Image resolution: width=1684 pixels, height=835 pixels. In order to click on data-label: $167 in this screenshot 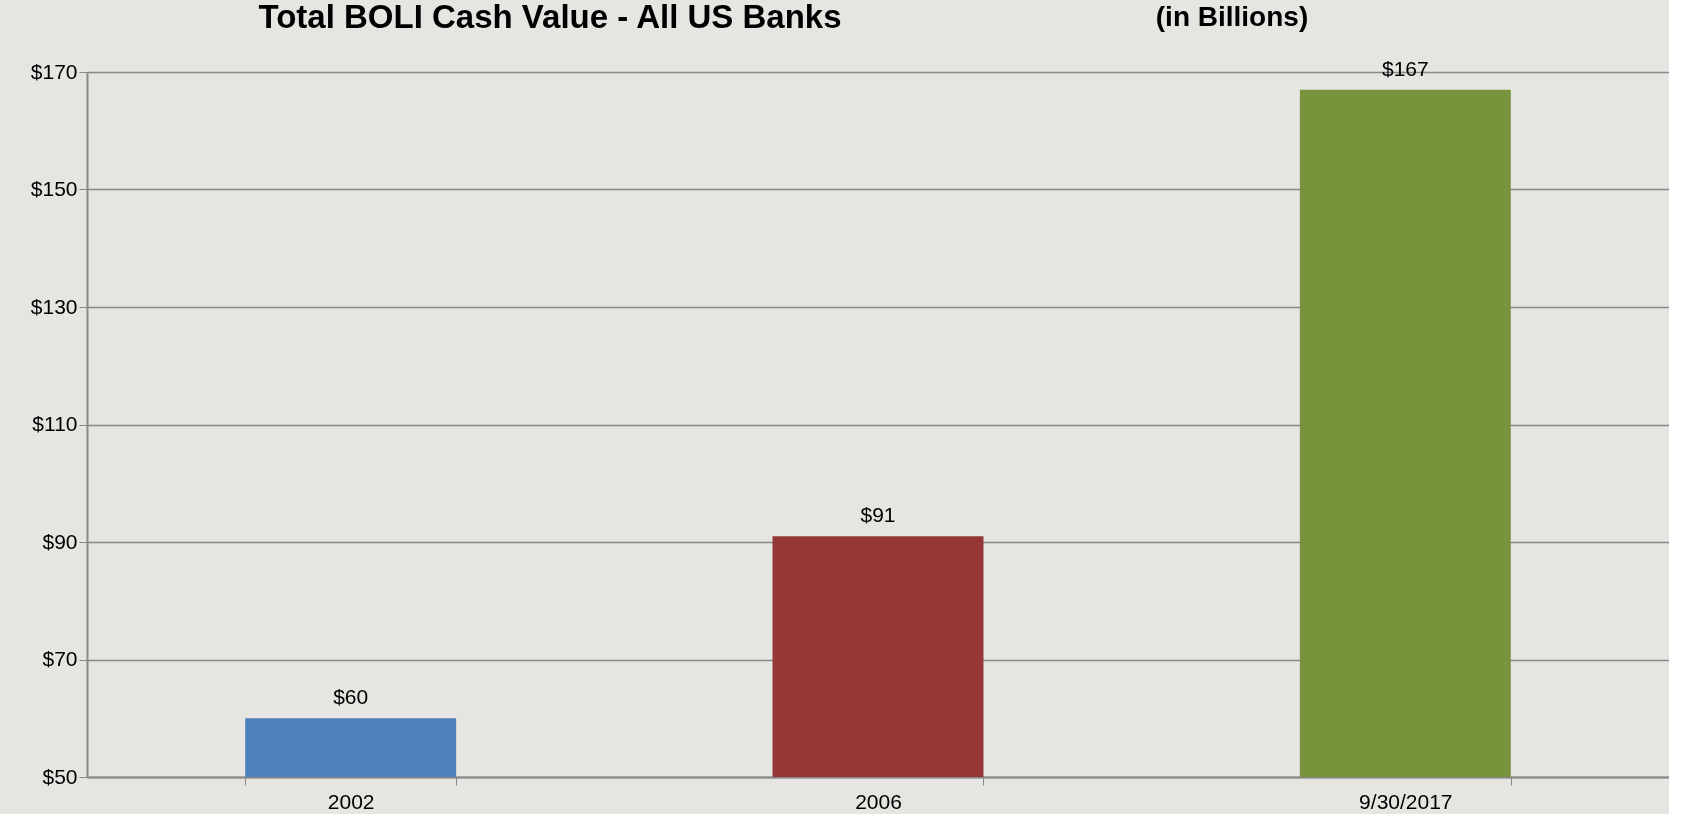, I will do `click(1405, 68)`.